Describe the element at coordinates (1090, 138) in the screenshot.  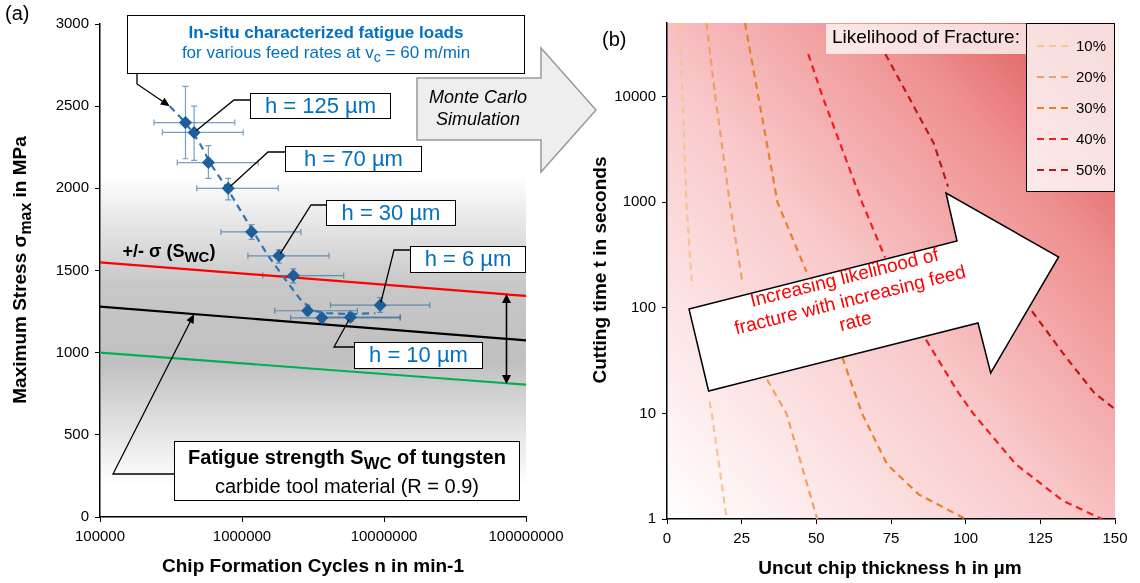
I see `legend-label: 40%` at that location.